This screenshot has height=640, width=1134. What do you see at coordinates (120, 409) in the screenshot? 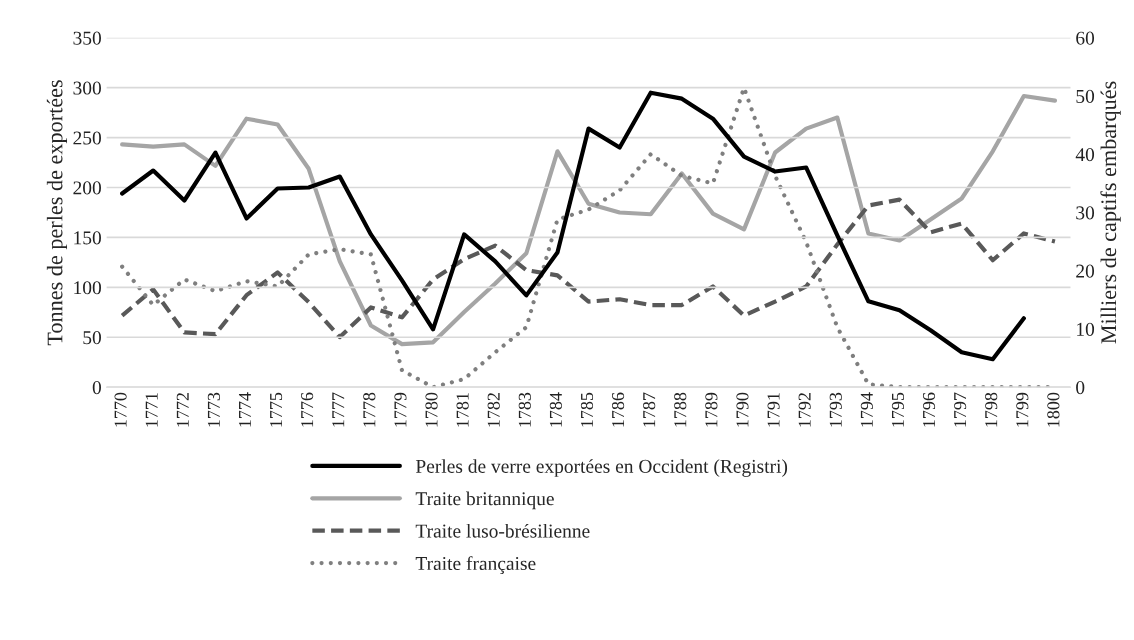
I see `x-tick-label: 1770` at bounding box center [120, 409].